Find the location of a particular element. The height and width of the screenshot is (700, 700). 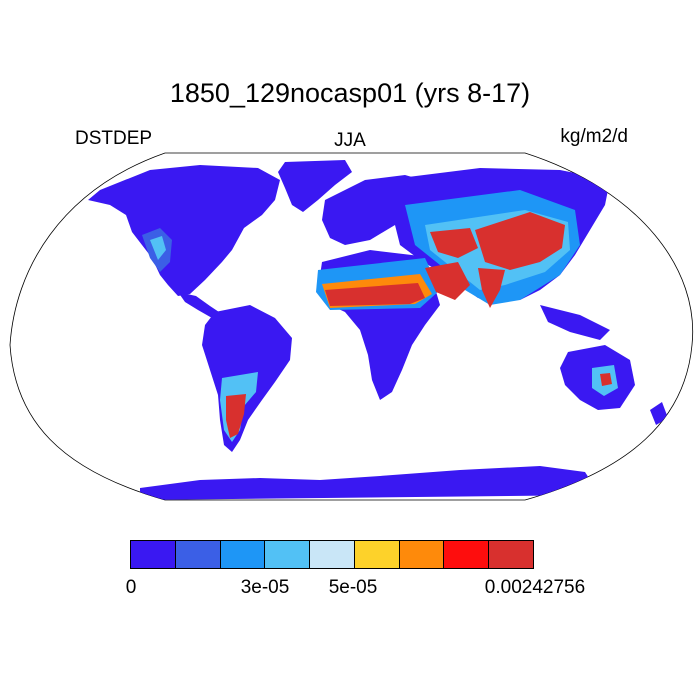

antarctica-landmass is located at coordinates (370, 483).